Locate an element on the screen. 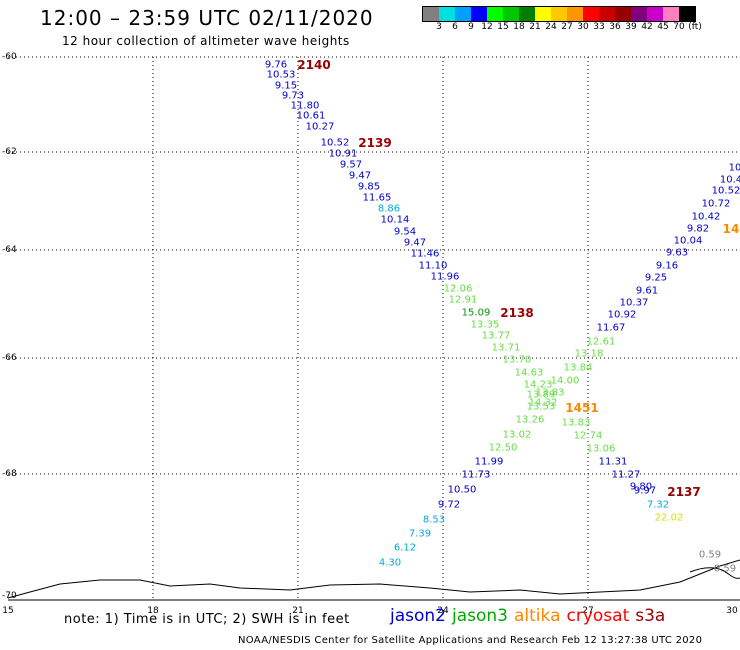 This screenshot has width=740, height=650. wave-height-value: 7.32 is located at coordinates (658, 505).